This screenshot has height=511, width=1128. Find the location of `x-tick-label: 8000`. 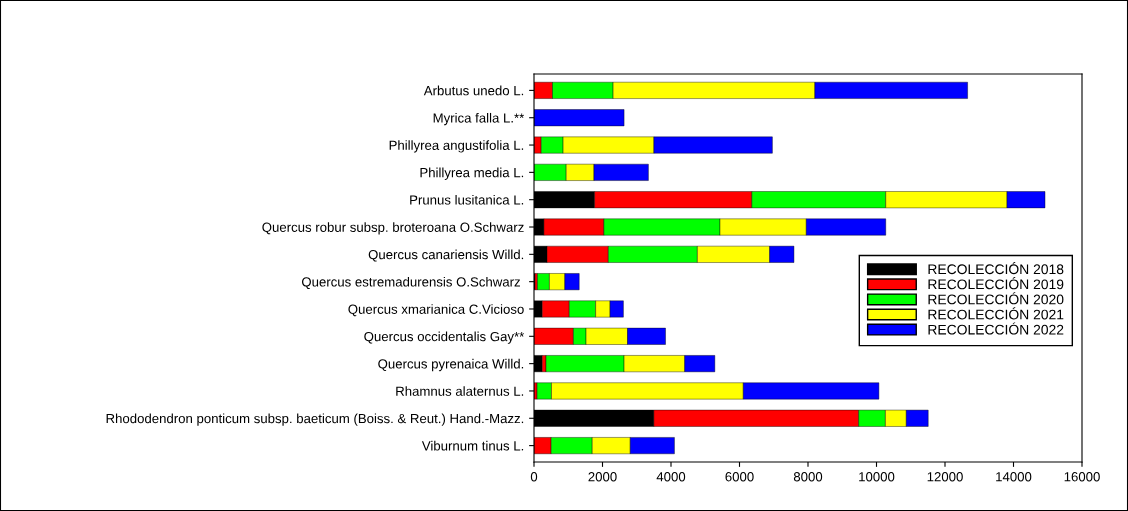

x-tick-label: 8000 is located at coordinates (808, 477).